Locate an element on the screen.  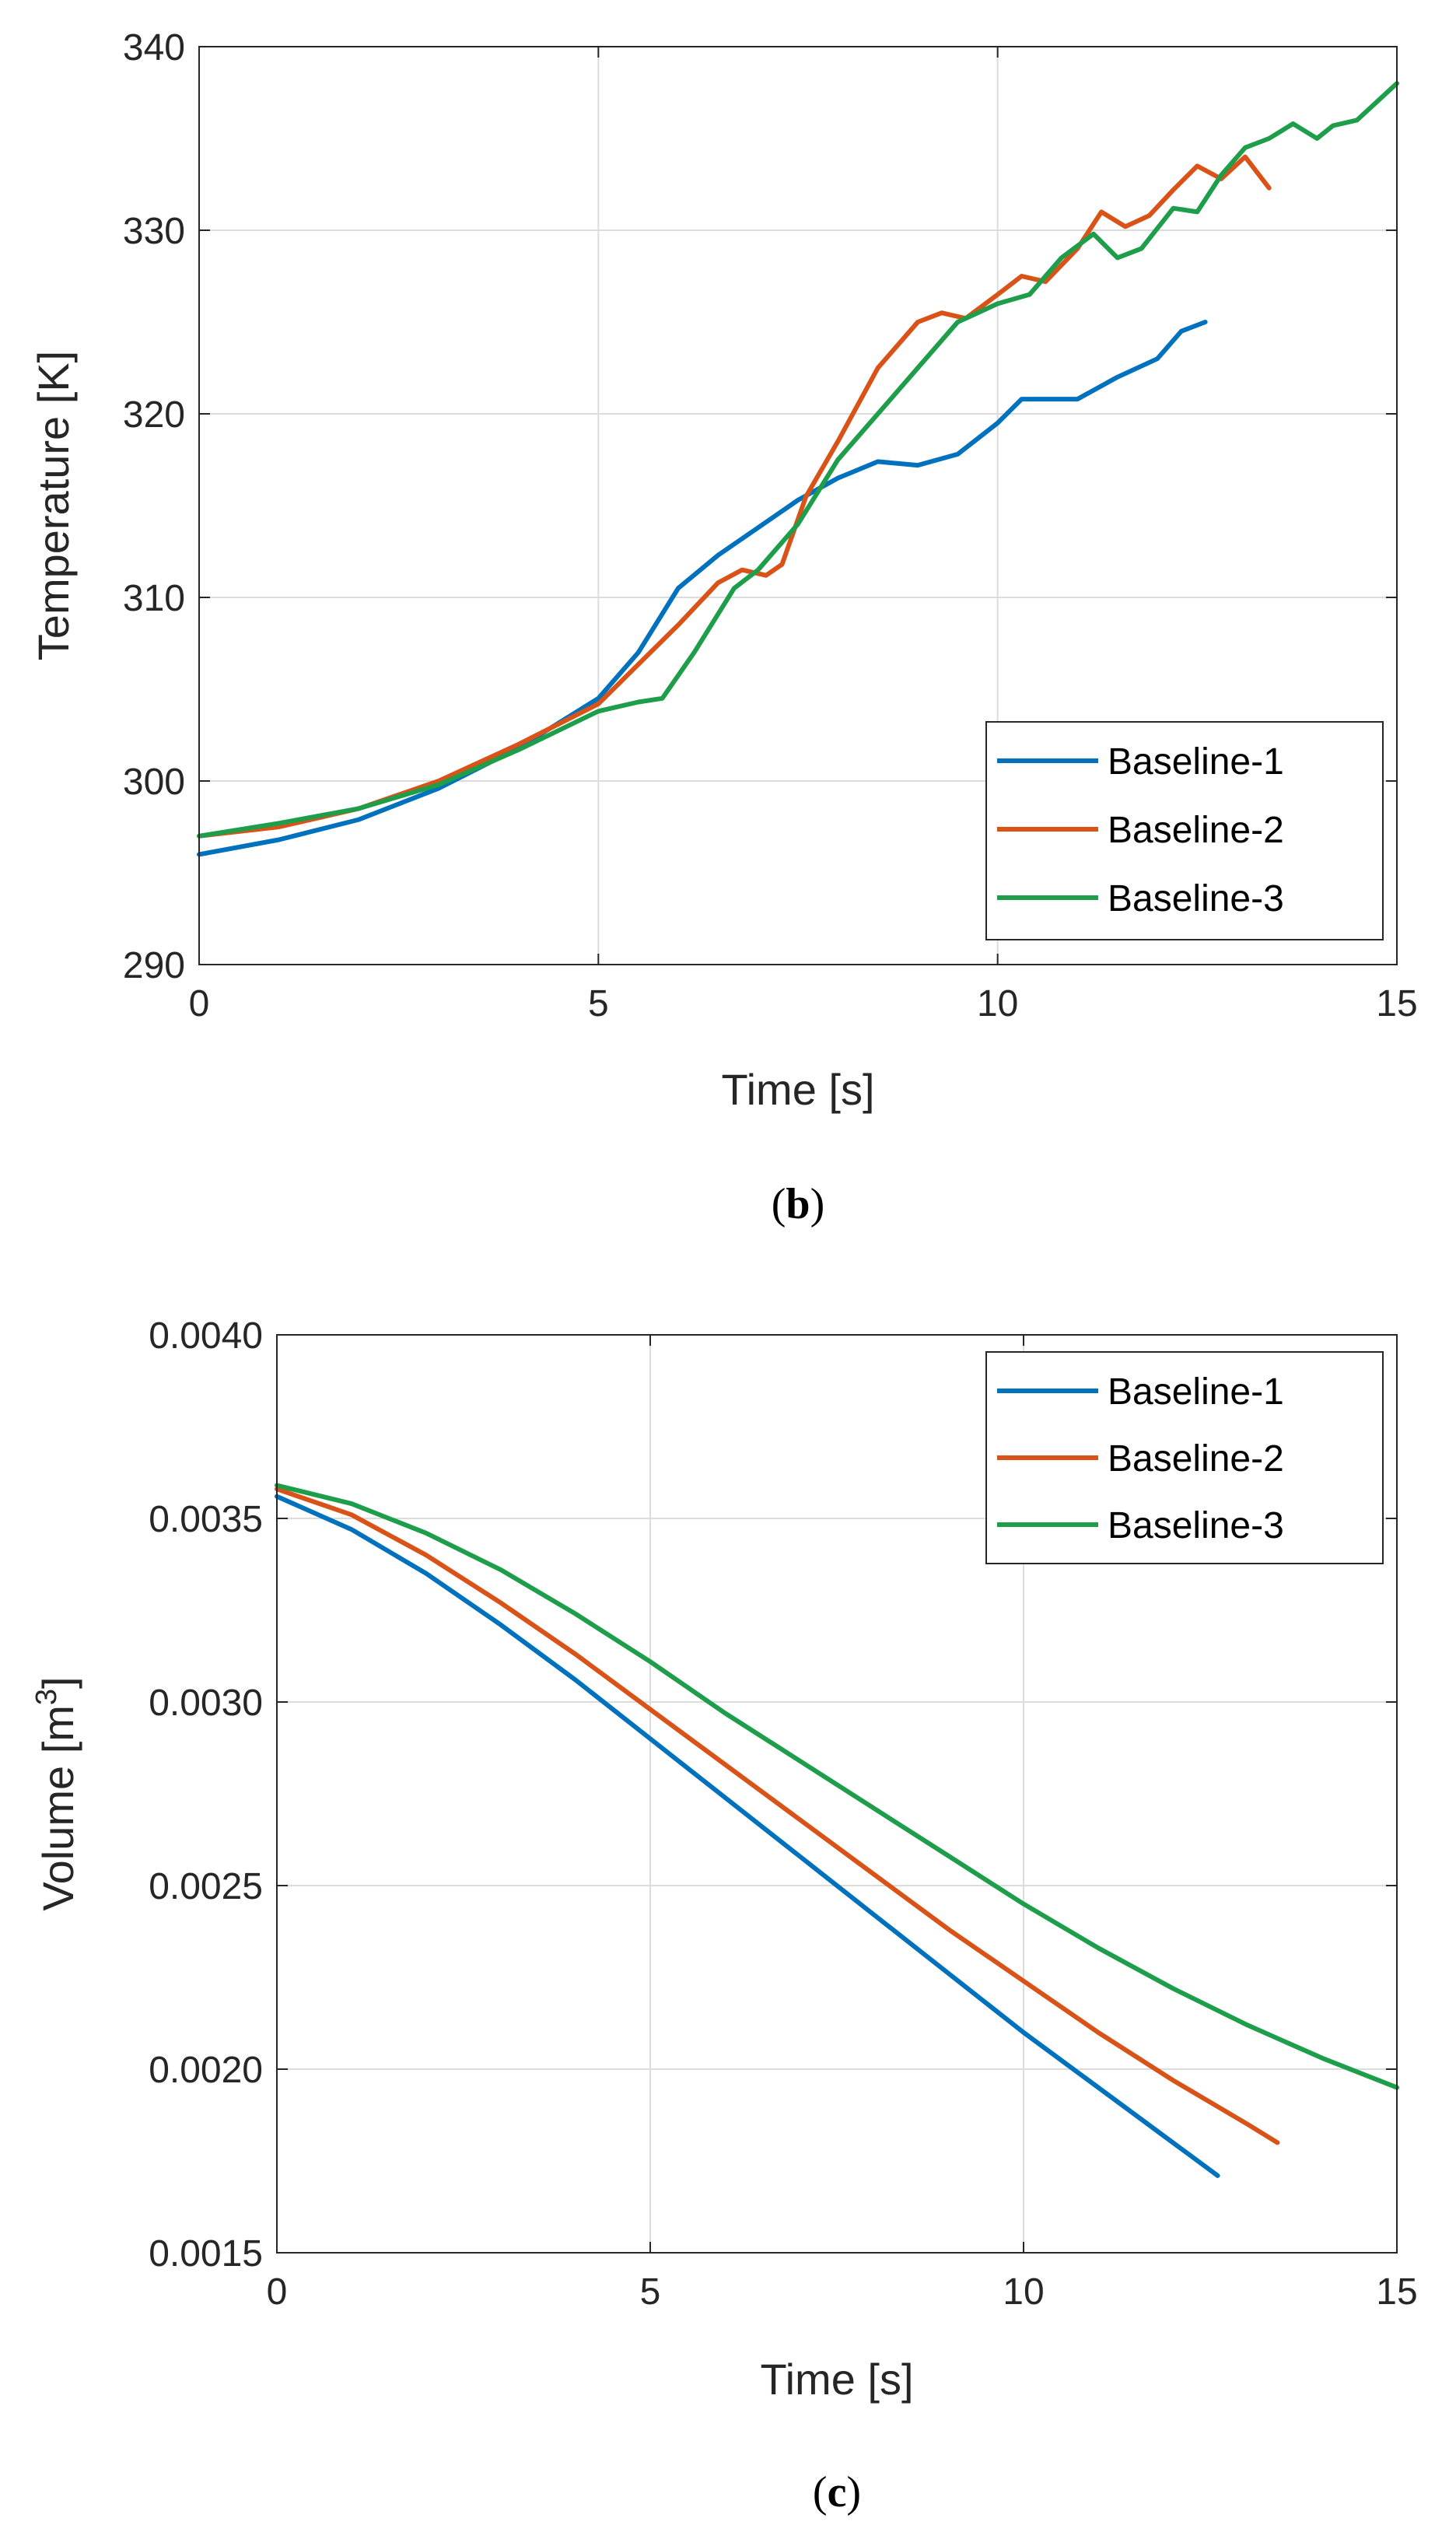
volume-y-tick-label: 0.0030 is located at coordinates (206, 1703).